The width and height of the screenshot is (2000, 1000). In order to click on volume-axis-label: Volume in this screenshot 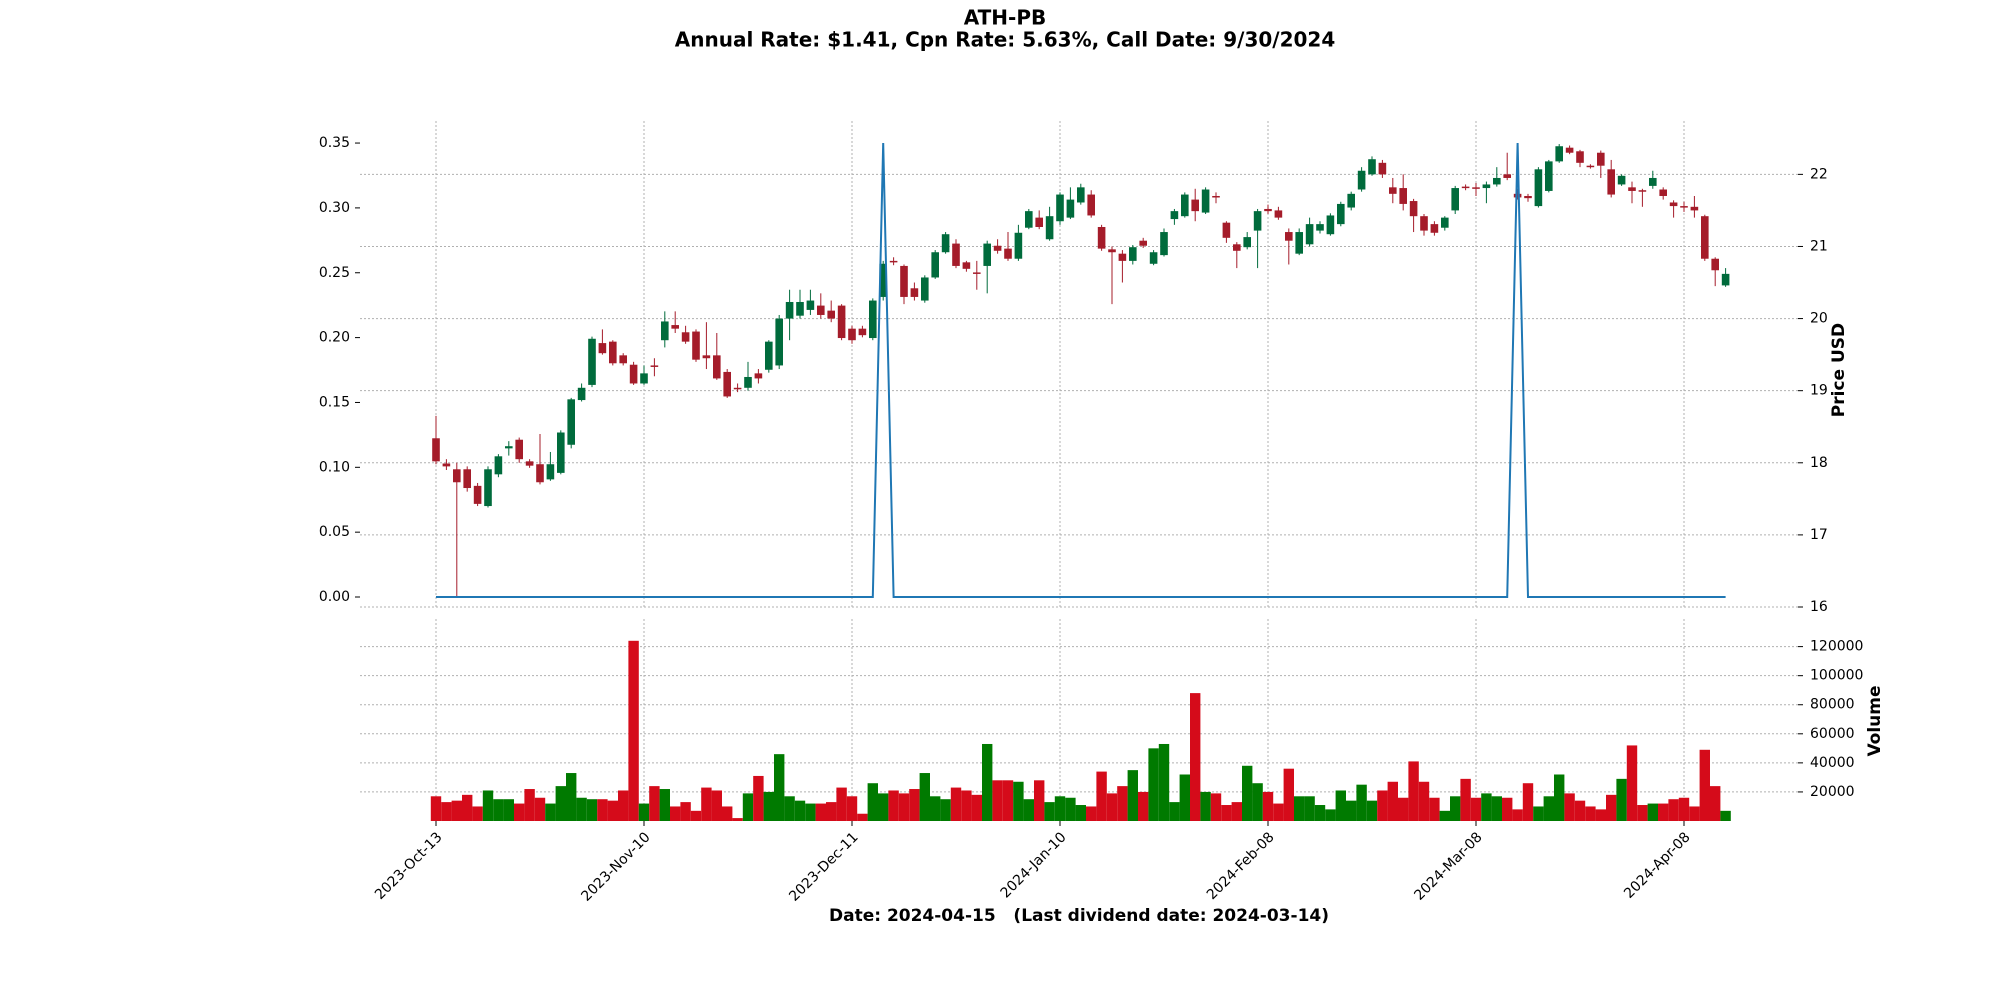, I will do `click(1875, 720)`.